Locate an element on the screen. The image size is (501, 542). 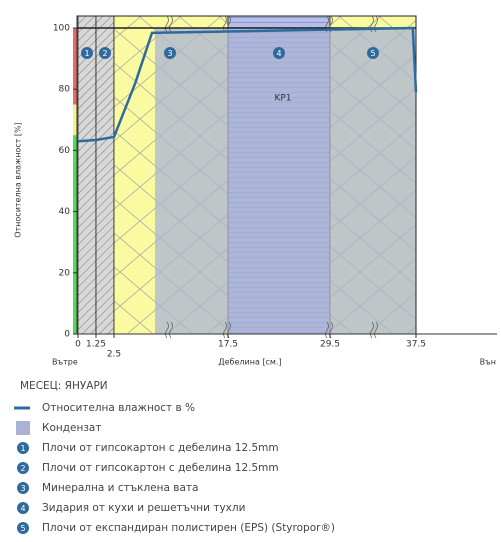
legend-number: 1 is located at coordinates (22, 448).